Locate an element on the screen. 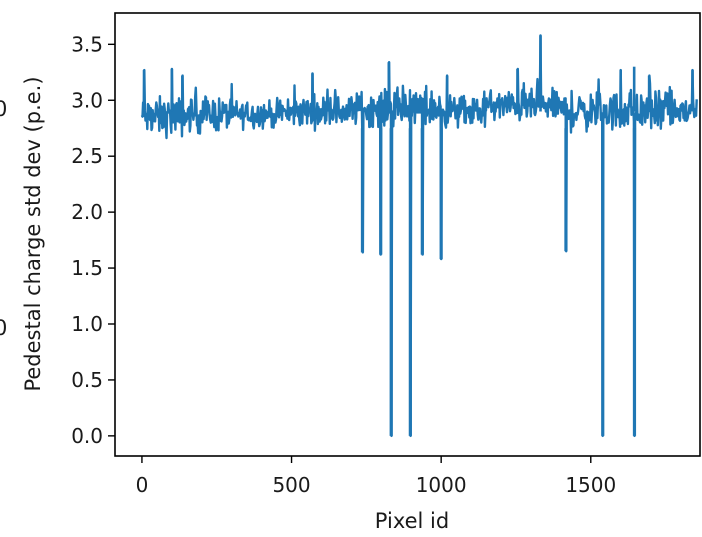 Image resolution: width=702 pixels, height=537 pixels. x-tick-label-500: 500 is located at coordinates (291, 485).